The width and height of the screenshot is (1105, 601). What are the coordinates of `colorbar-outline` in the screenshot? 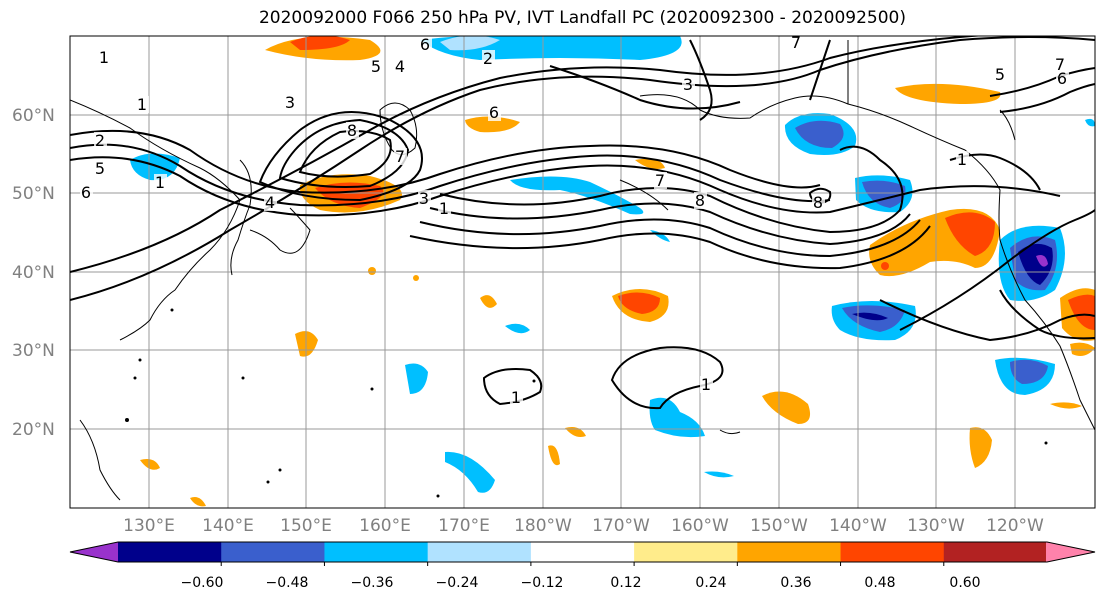 It's located at (582, 552).